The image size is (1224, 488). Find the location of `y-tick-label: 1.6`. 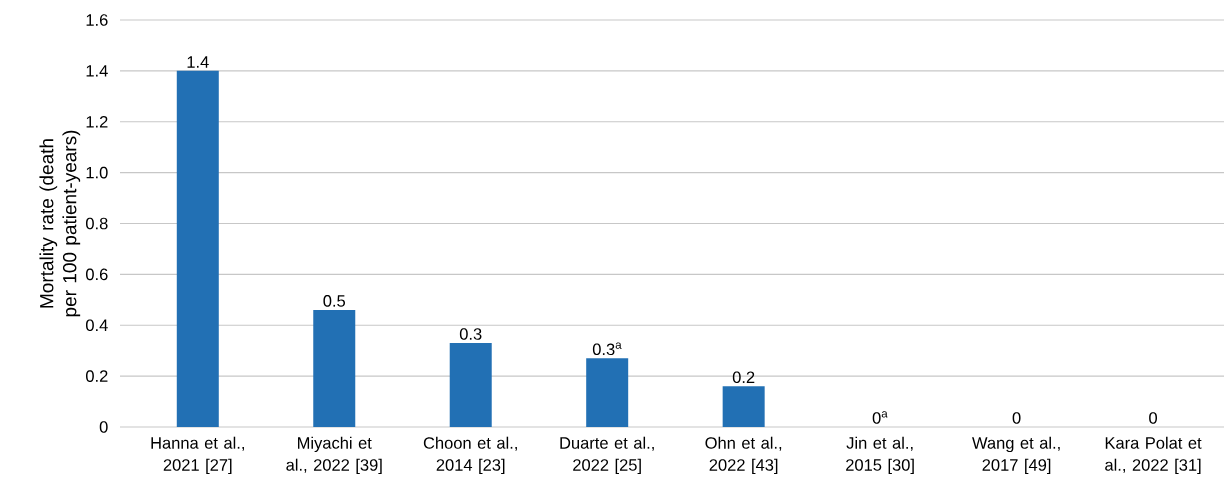

y-tick-label: 1.6 is located at coordinates (97, 20).